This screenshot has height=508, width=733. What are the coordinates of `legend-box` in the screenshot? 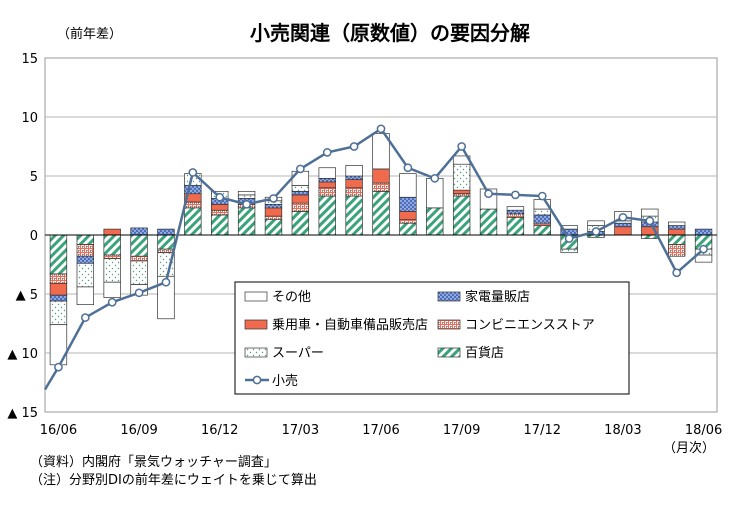 It's located at (432, 338).